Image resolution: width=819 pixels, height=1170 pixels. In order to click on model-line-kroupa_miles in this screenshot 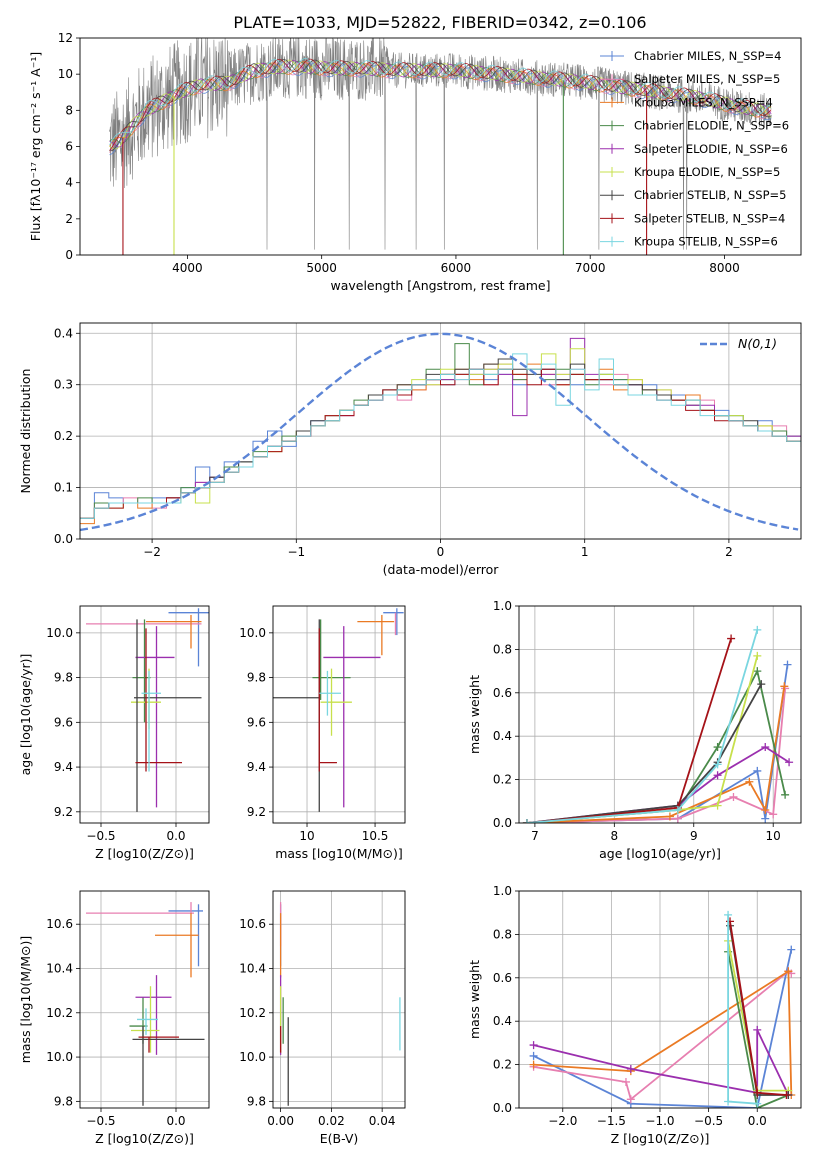, I will do `click(440, 104)`.